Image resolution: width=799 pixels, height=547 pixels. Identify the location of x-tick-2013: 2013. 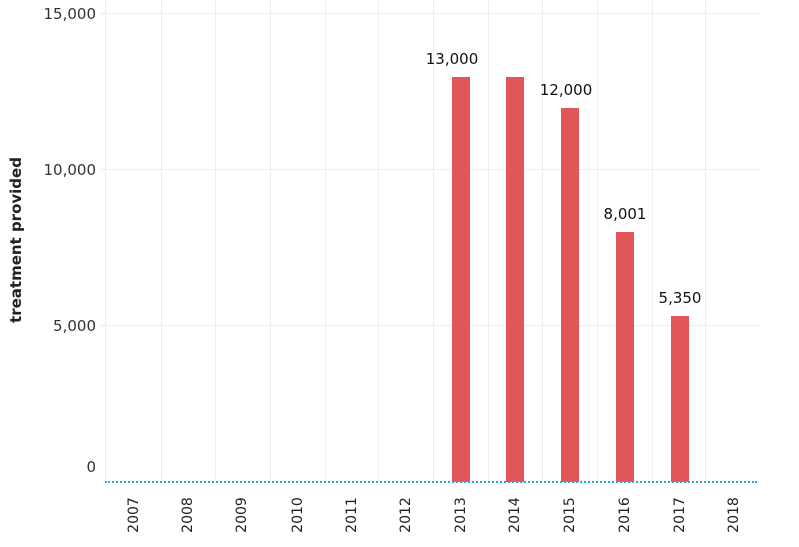
(461, 515).